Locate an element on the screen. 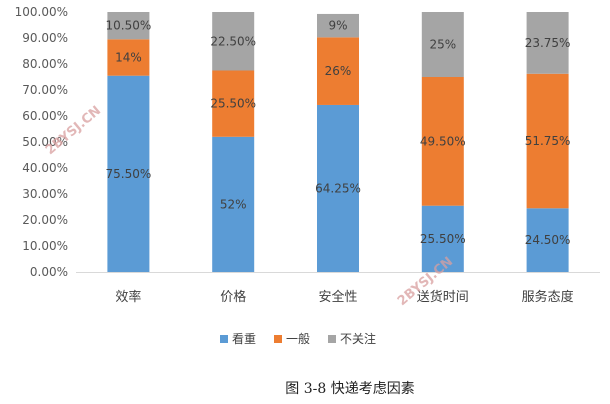 This screenshot has height=404, width=610. legend-label: 看重 is located at coordinates (244, 339).